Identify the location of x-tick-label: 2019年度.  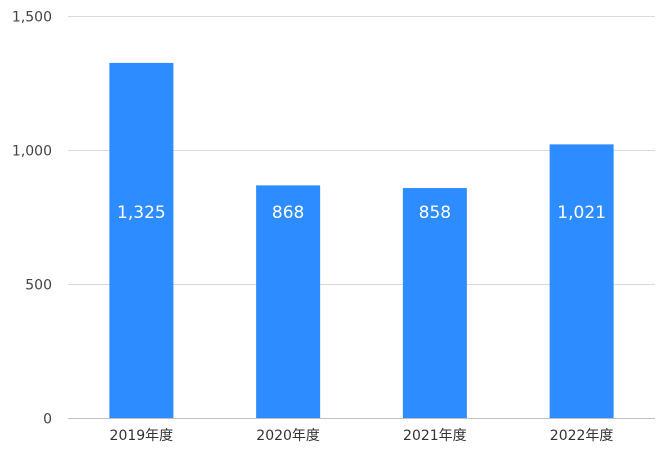
(142, 436).